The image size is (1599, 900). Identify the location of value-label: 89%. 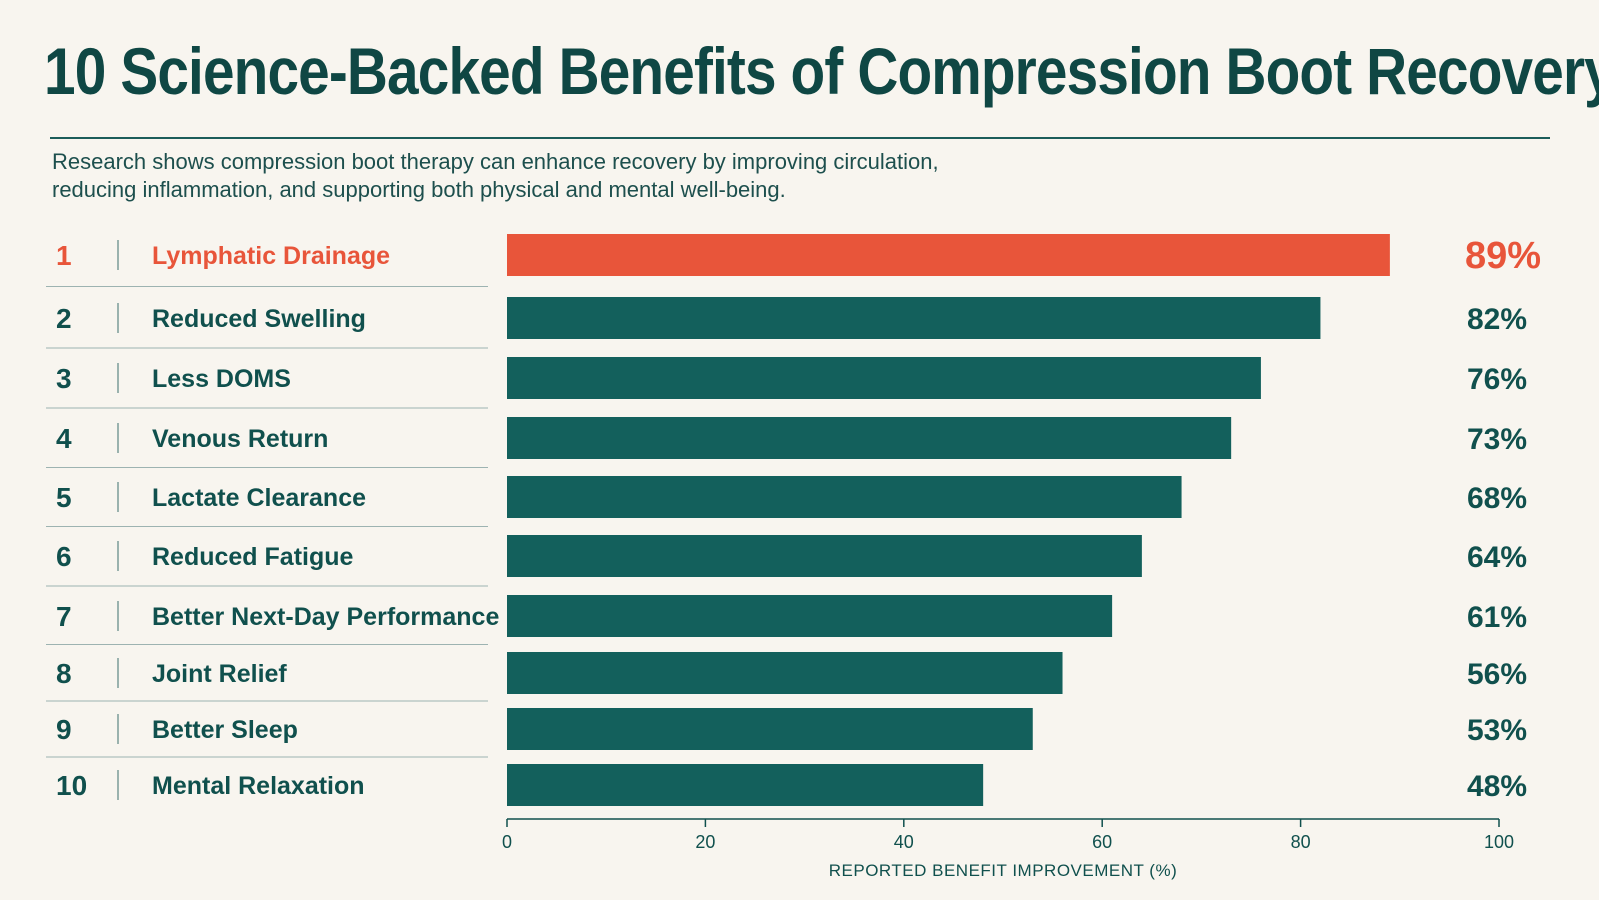
(1503, 256).